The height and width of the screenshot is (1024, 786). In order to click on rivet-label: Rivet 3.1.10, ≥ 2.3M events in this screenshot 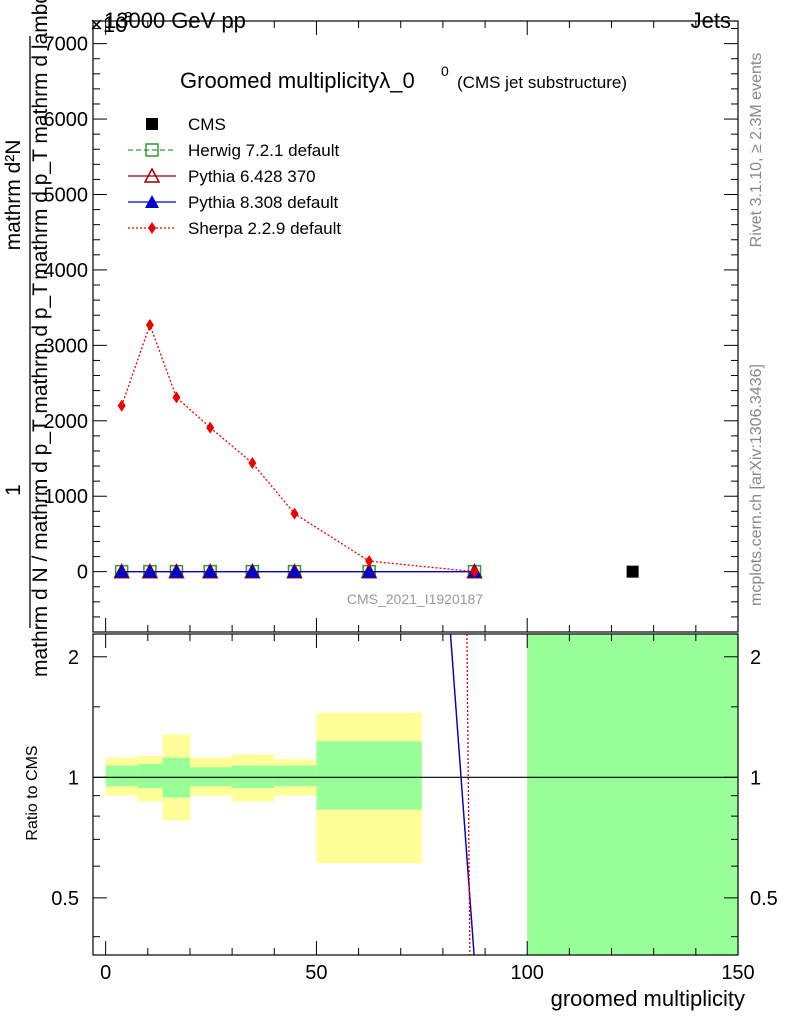, I will do `click(756, 150)`.